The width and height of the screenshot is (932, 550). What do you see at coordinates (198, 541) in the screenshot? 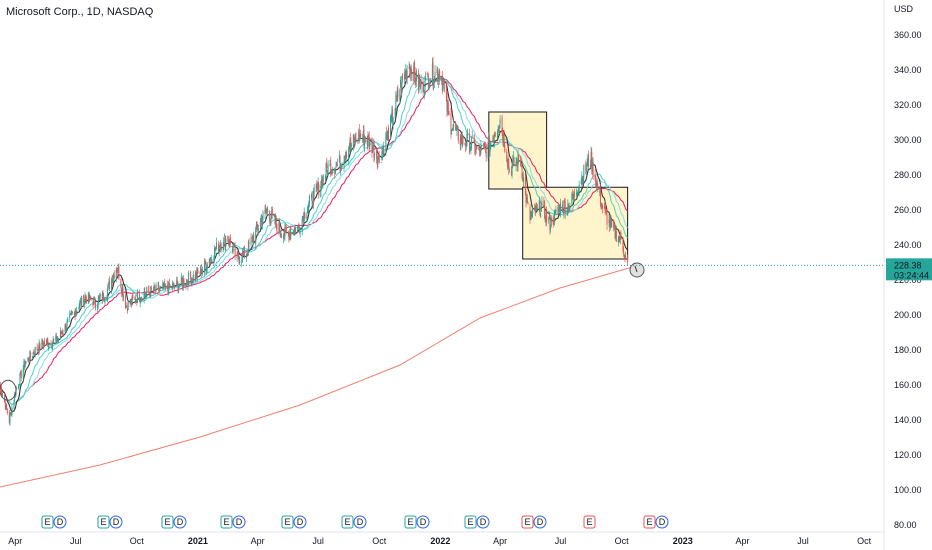
I see `time-tick-label: 2021` at bounding box center [198, 541].